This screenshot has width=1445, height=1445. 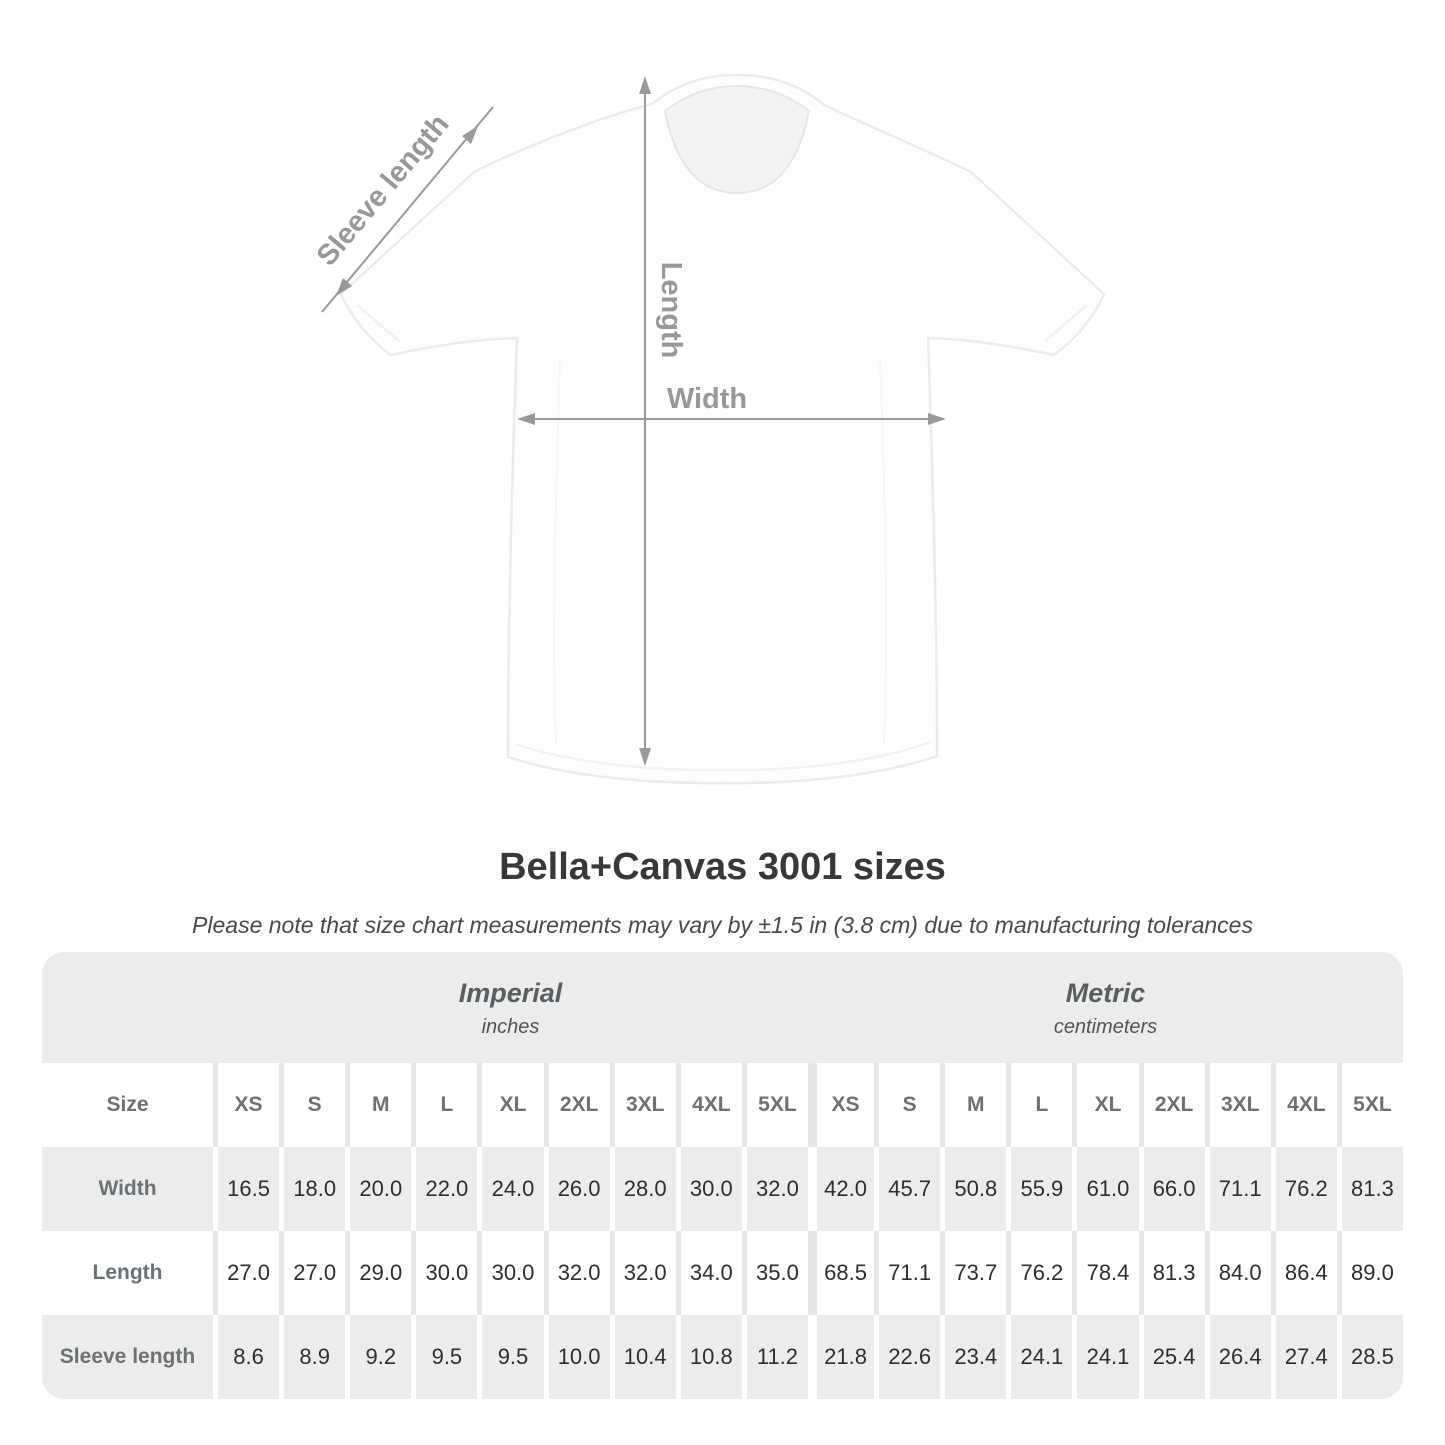 What do you see at coordinates (1105, 1027) in the screenshot?
I see `metric-unit: centimeters` at bounding box center [1105, 1027].